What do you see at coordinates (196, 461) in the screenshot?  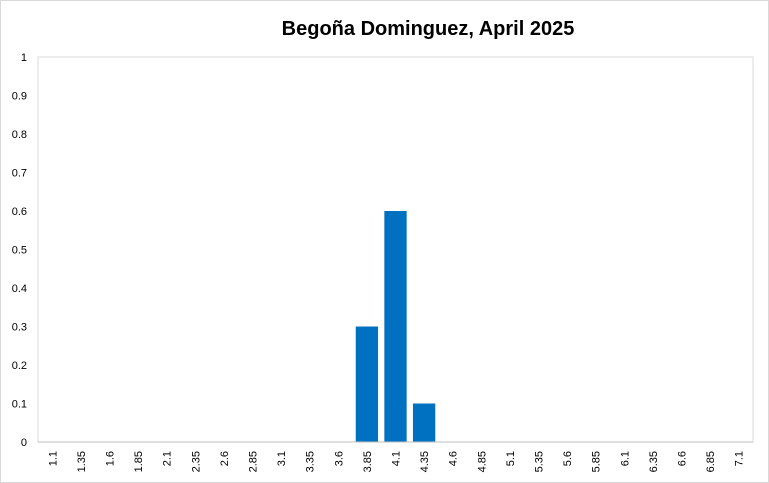 I see `x-tick-label: 2.35` at bounding box center [196, 461].